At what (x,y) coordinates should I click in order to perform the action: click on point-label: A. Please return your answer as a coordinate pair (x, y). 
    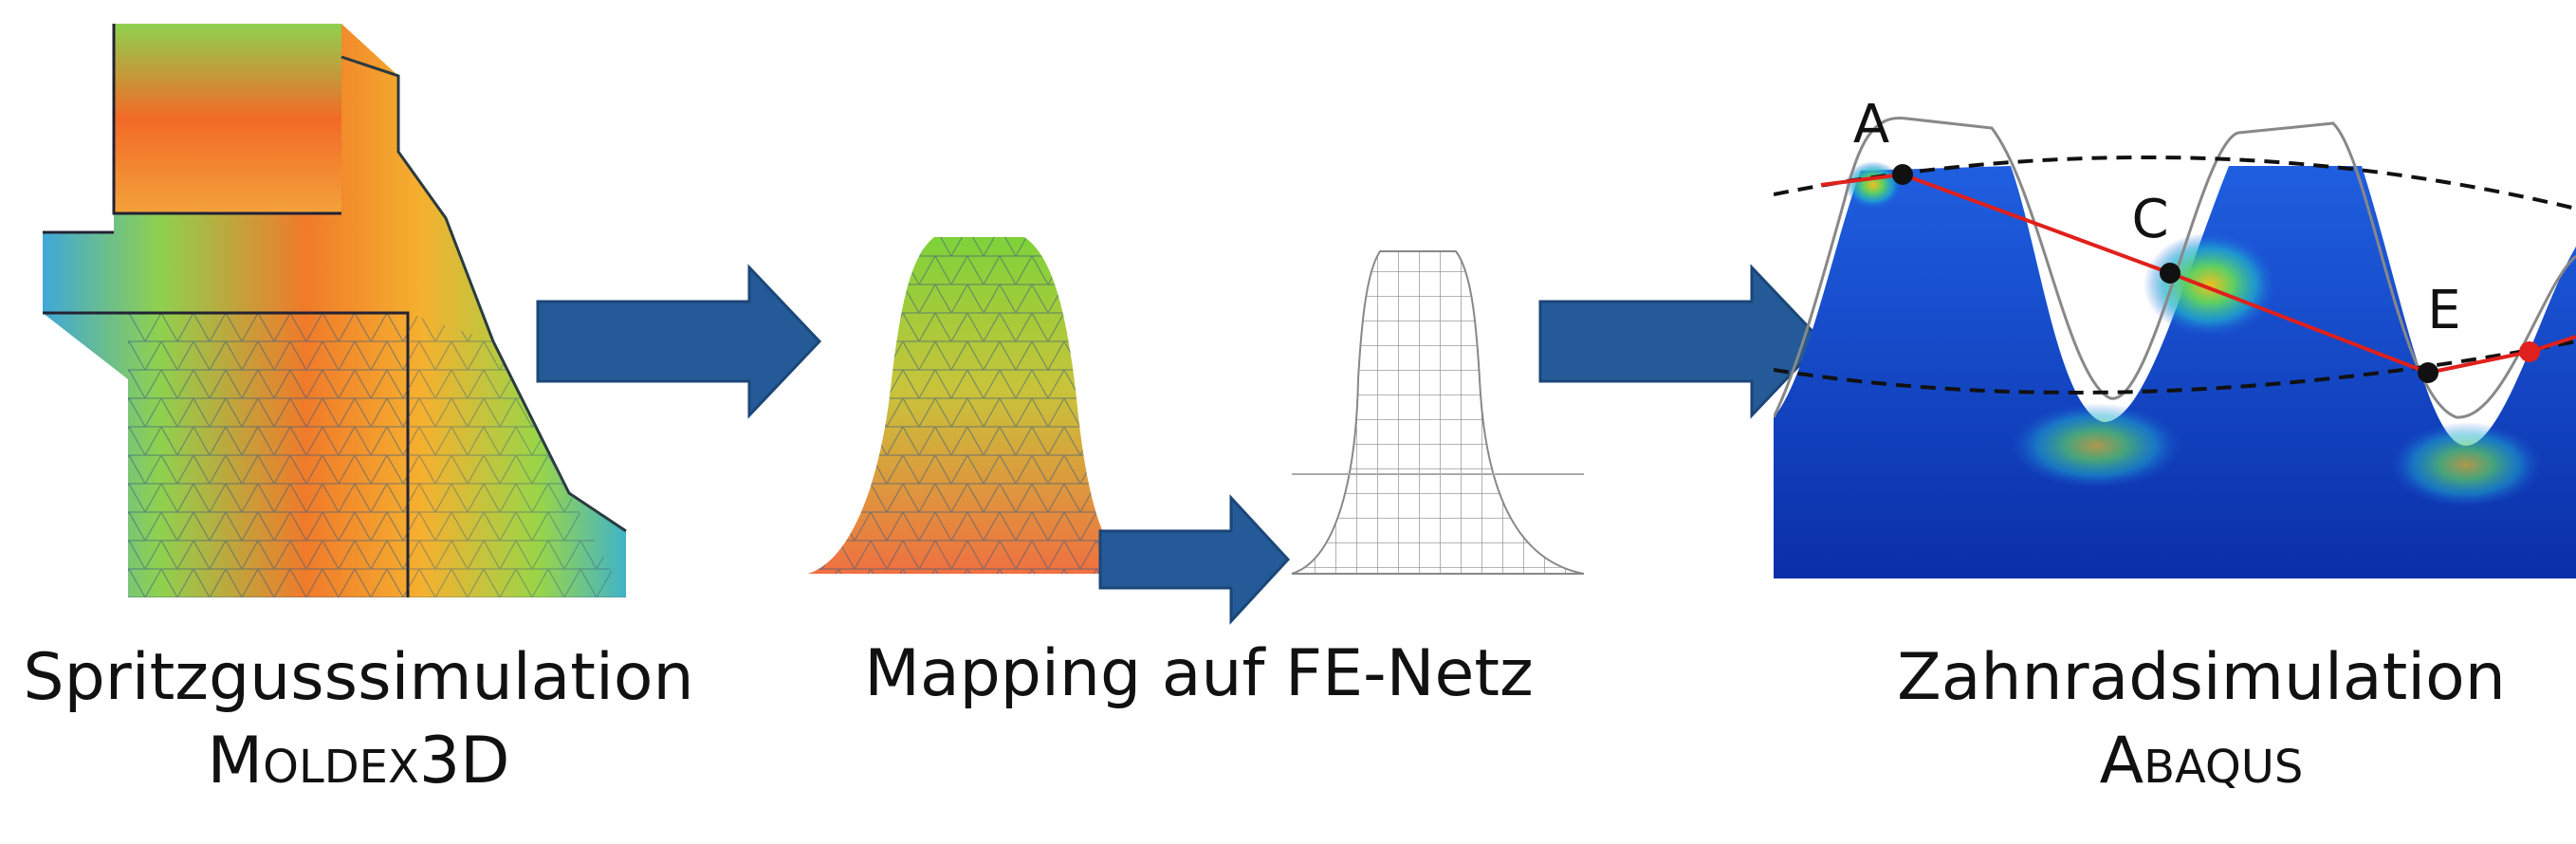
    Looking at the image, I should click on (1871, 125).